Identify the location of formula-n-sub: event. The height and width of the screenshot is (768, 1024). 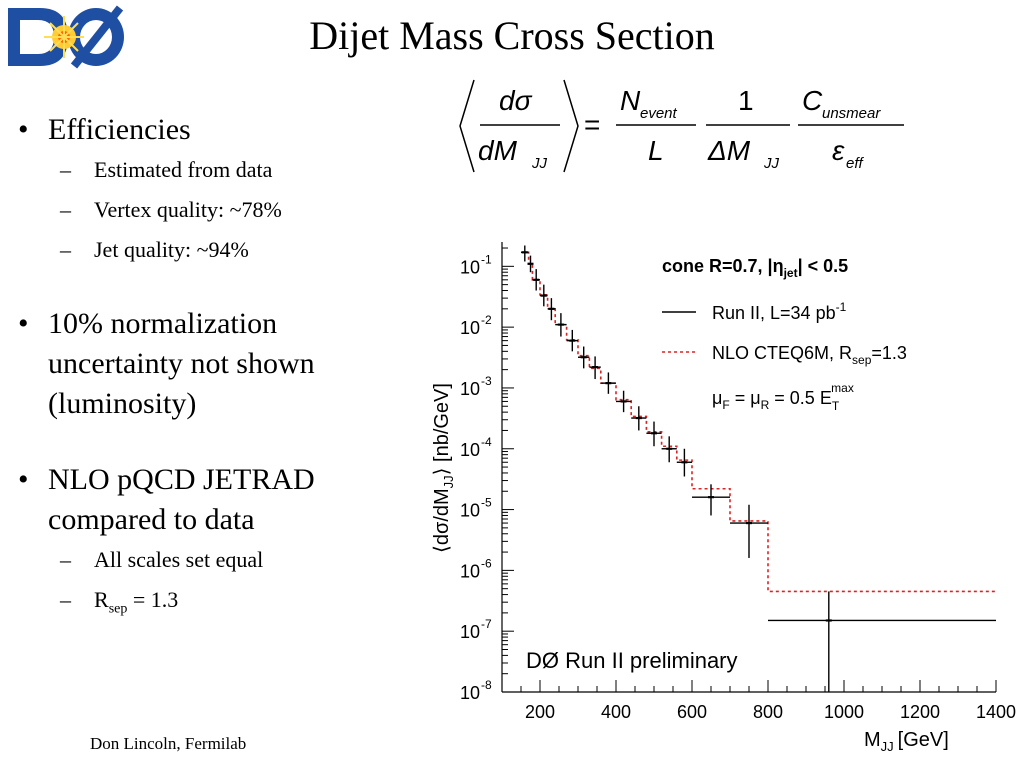
(659, 113).